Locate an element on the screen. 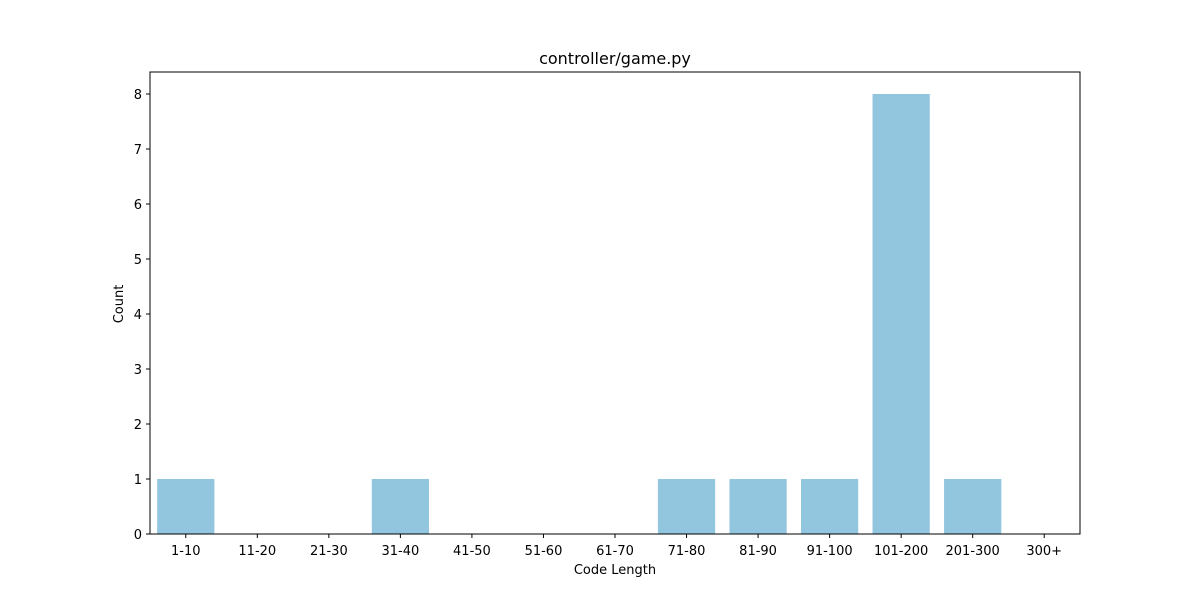  x-tick-label: 41-50 is located at coordinates (472, 551).